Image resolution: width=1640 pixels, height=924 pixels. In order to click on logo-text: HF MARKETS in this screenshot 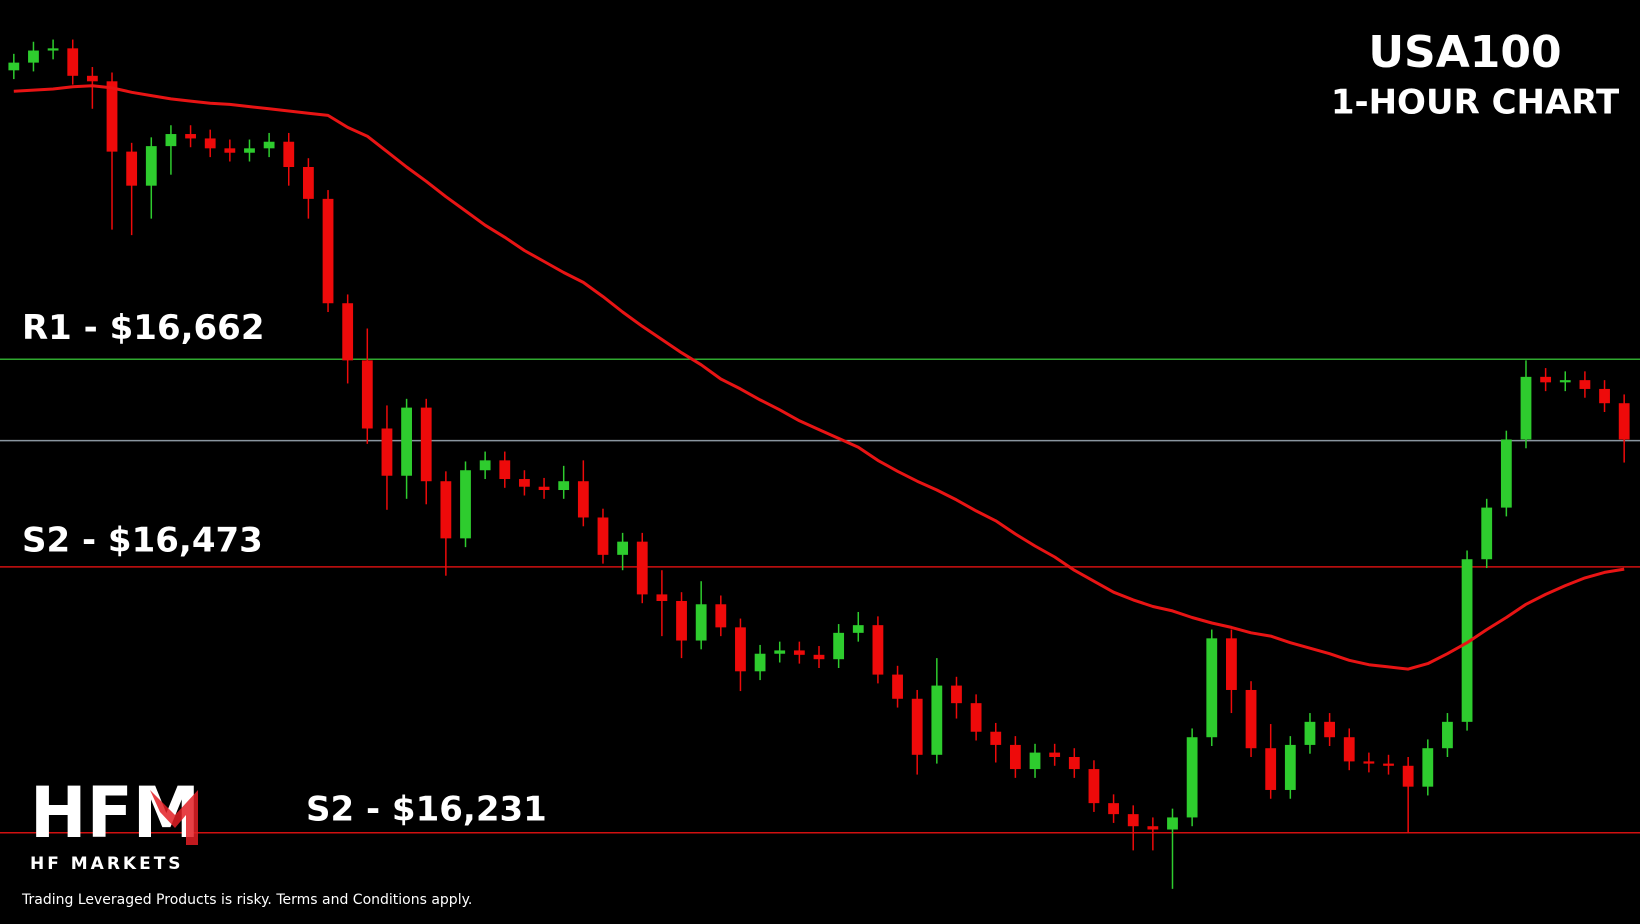, I will do `click(107, 864)`.